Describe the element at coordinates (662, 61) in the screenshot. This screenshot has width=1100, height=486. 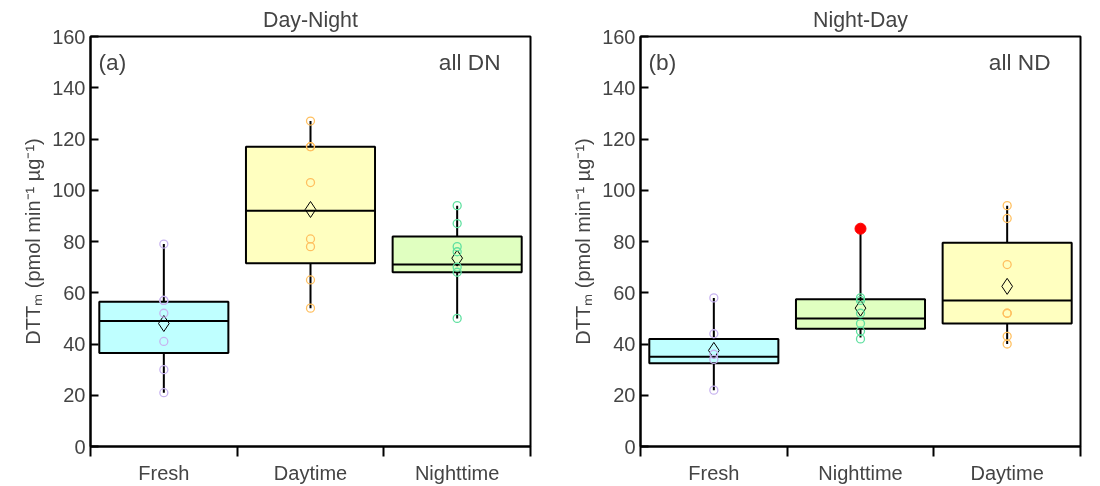
I see `annotation: (b)` at that location.